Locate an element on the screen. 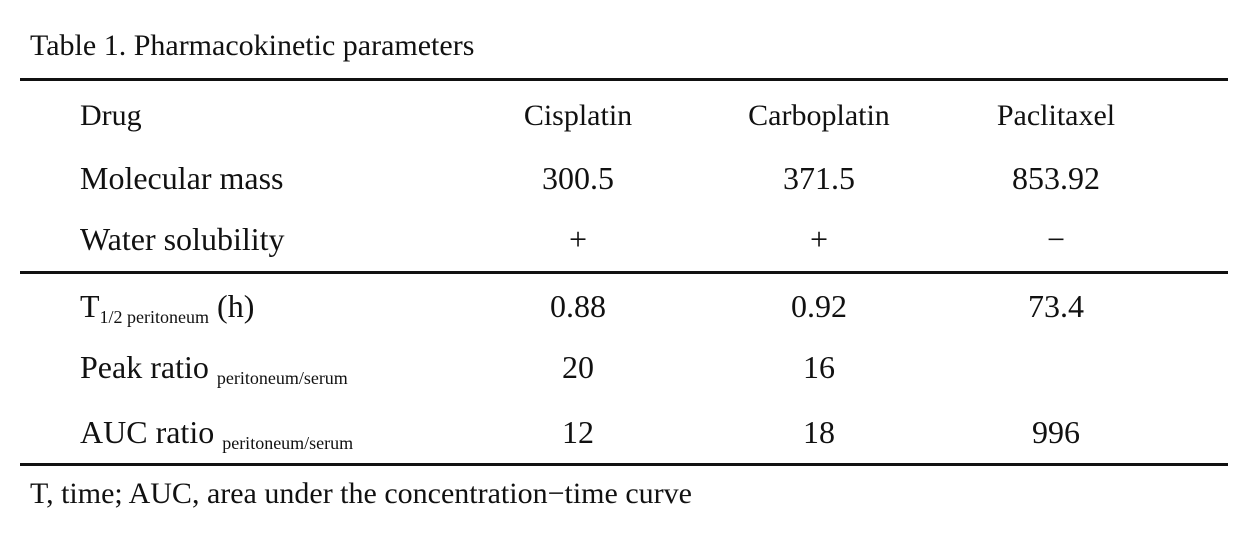 This screenshot has height=538, width=1247. table-header-row: Drug Cisplatin Carboplatin Paclitaxel is located at coordinates (623, 116).